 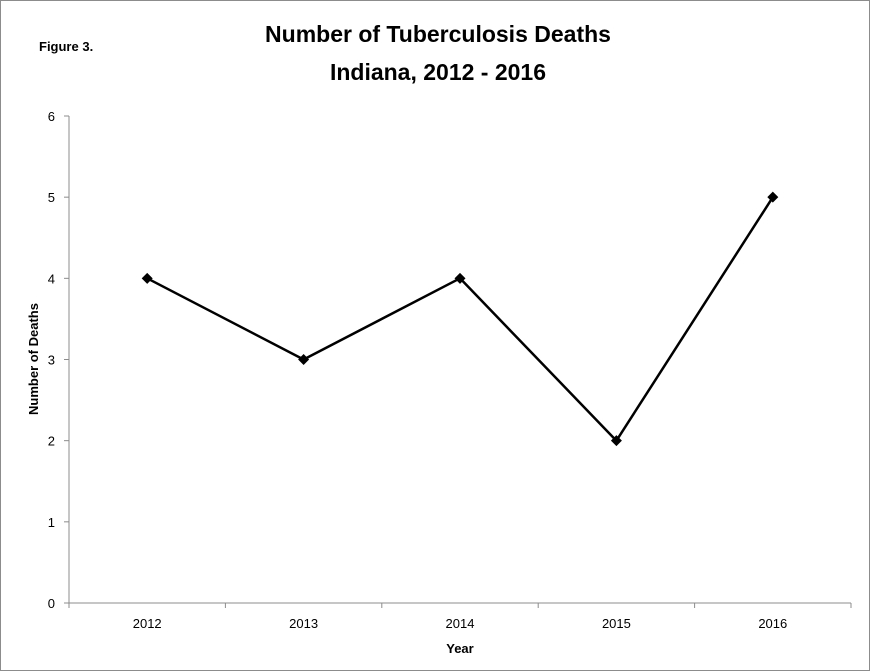 I want to click on chart-subtitle: Indiana, 2012 - 2016, so click(x=438, y=72).